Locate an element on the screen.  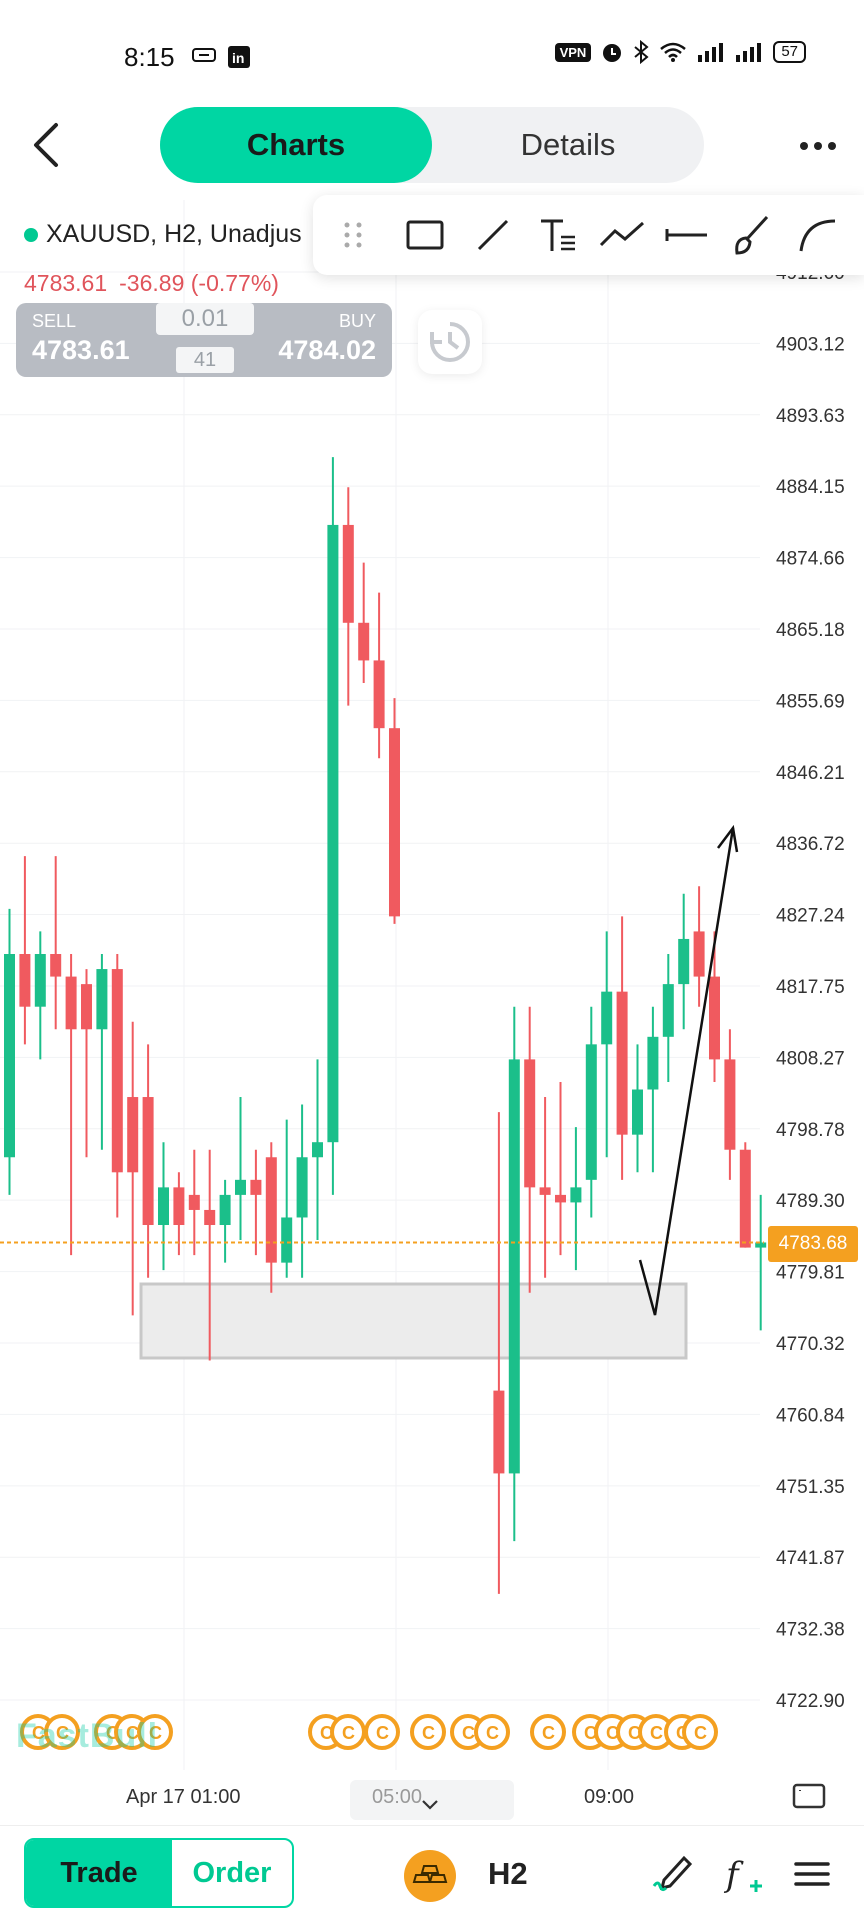
drawn-arrow-line is located at coordinates (686, 1071).